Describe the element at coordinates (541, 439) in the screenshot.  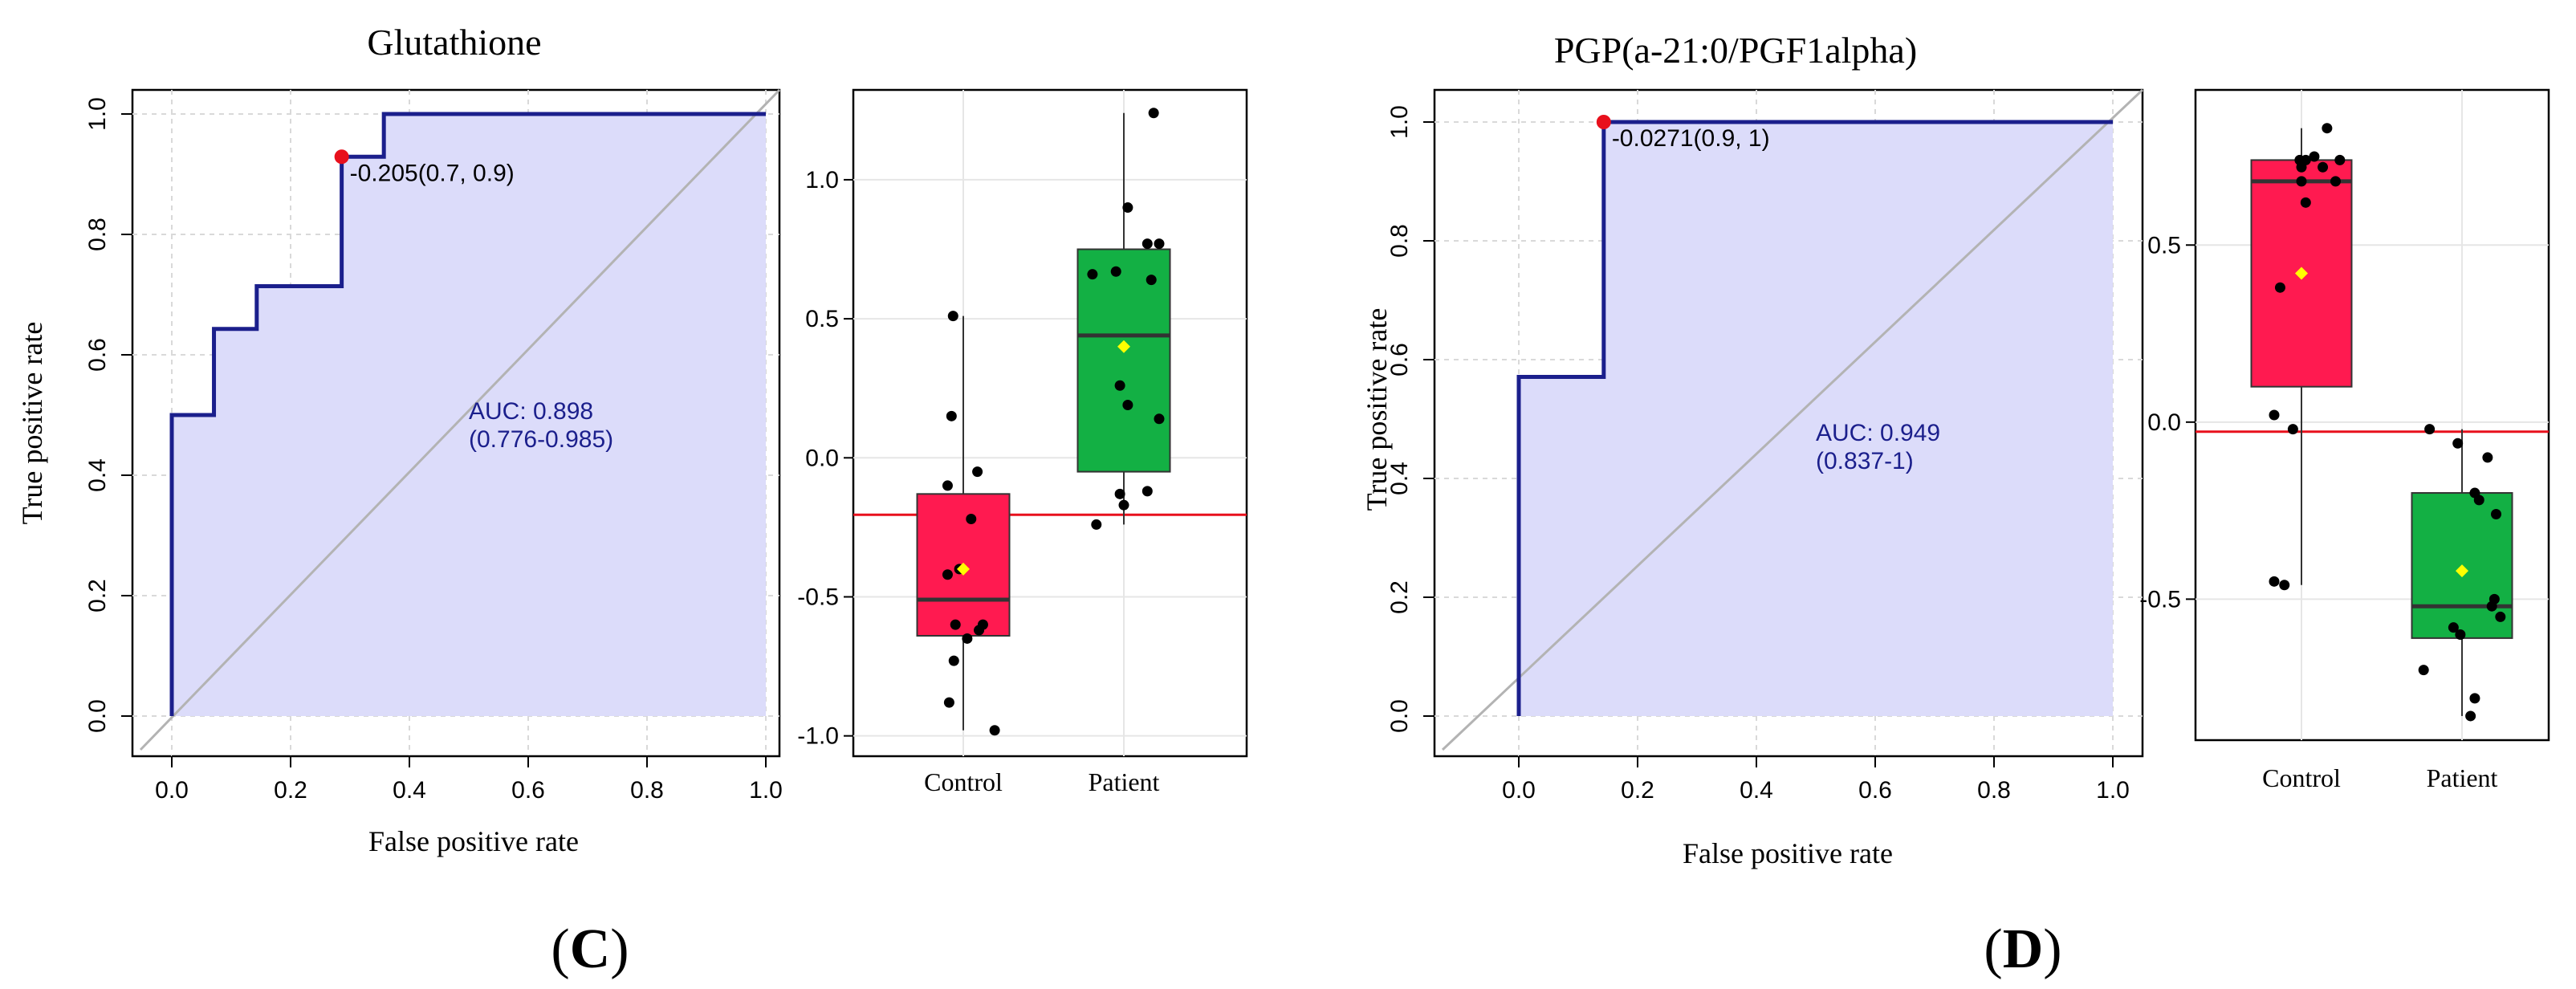
I see `auc-ci-label-c: (0.776-0.985)` at that location.